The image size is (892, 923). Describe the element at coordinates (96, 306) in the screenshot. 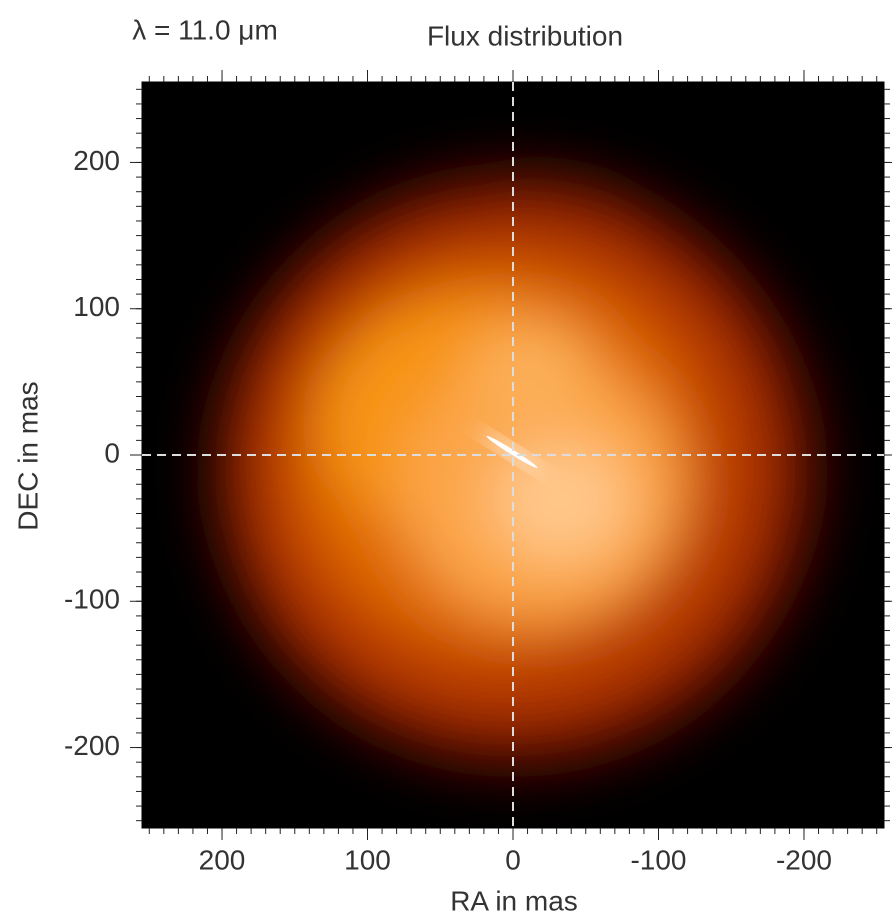

I see `y-tick-label: 100` at that location.